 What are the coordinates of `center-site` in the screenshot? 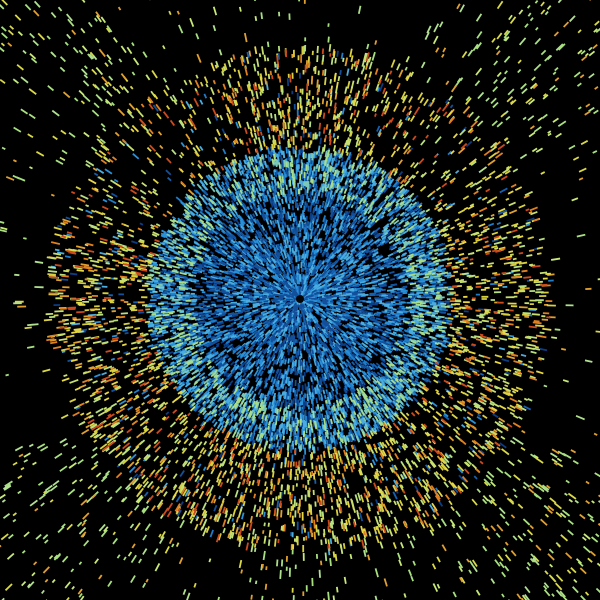 It's located at (300, 299).